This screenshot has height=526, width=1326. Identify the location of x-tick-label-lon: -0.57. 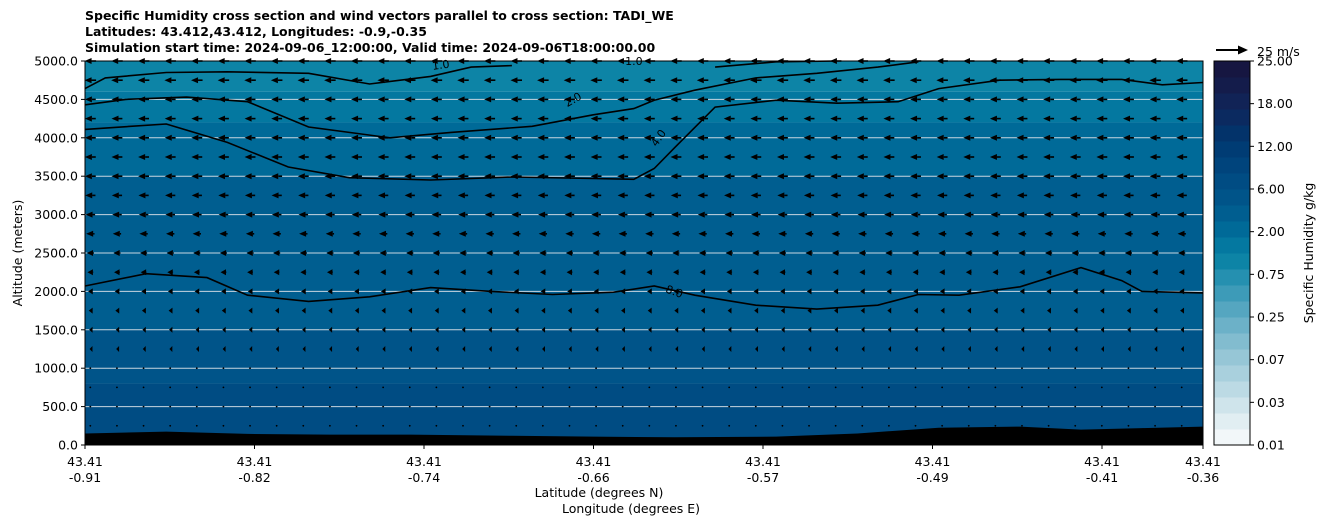
(763, 477).